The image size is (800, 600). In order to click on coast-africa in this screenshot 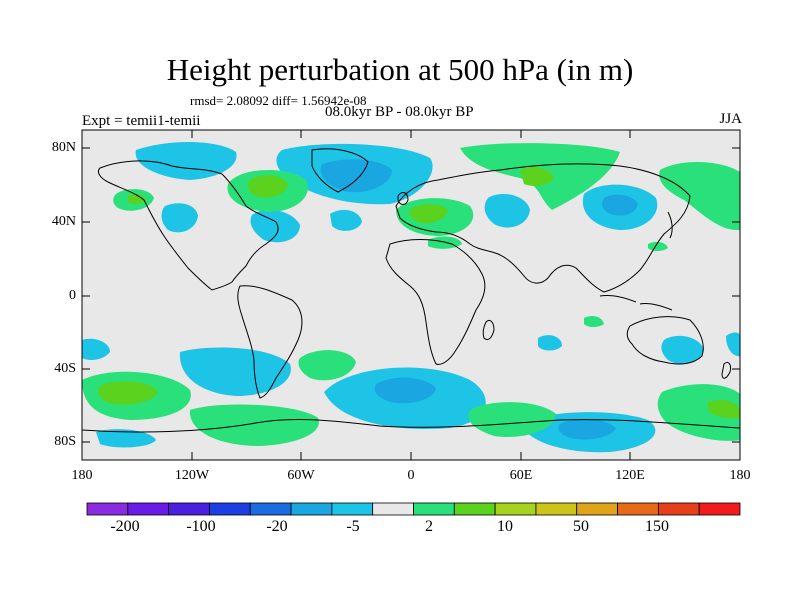, I will do `click(435, 302)`.